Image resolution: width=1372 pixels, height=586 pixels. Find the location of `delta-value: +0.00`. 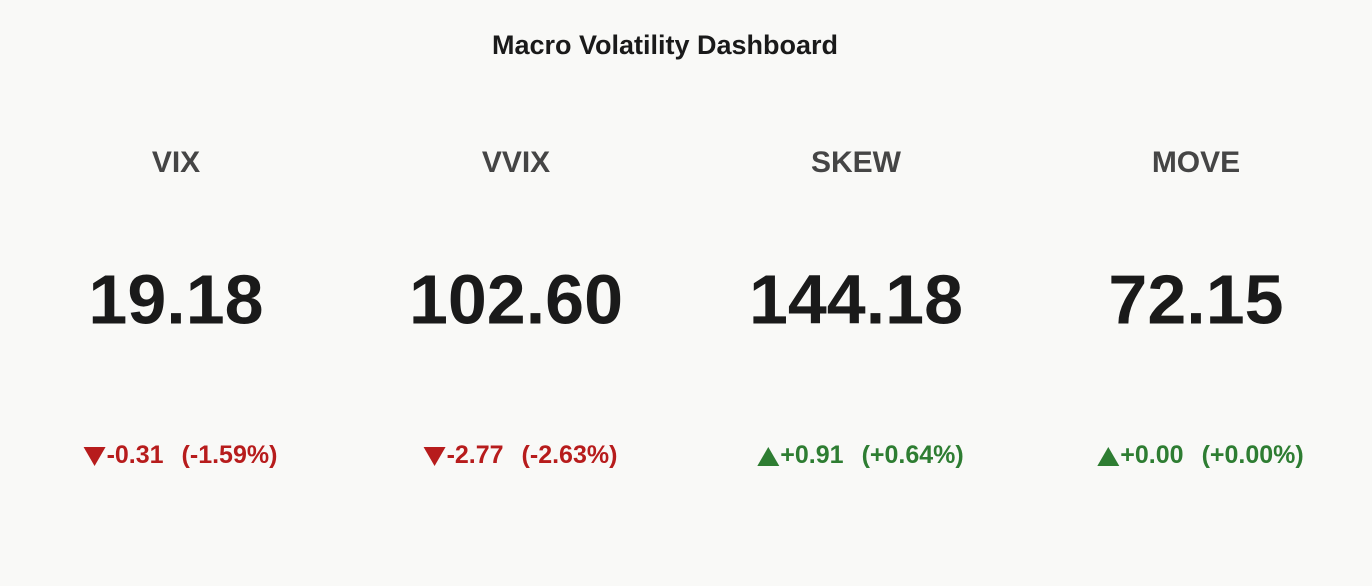

delta-value: +0.00 is located at coordinates (1151, 455).